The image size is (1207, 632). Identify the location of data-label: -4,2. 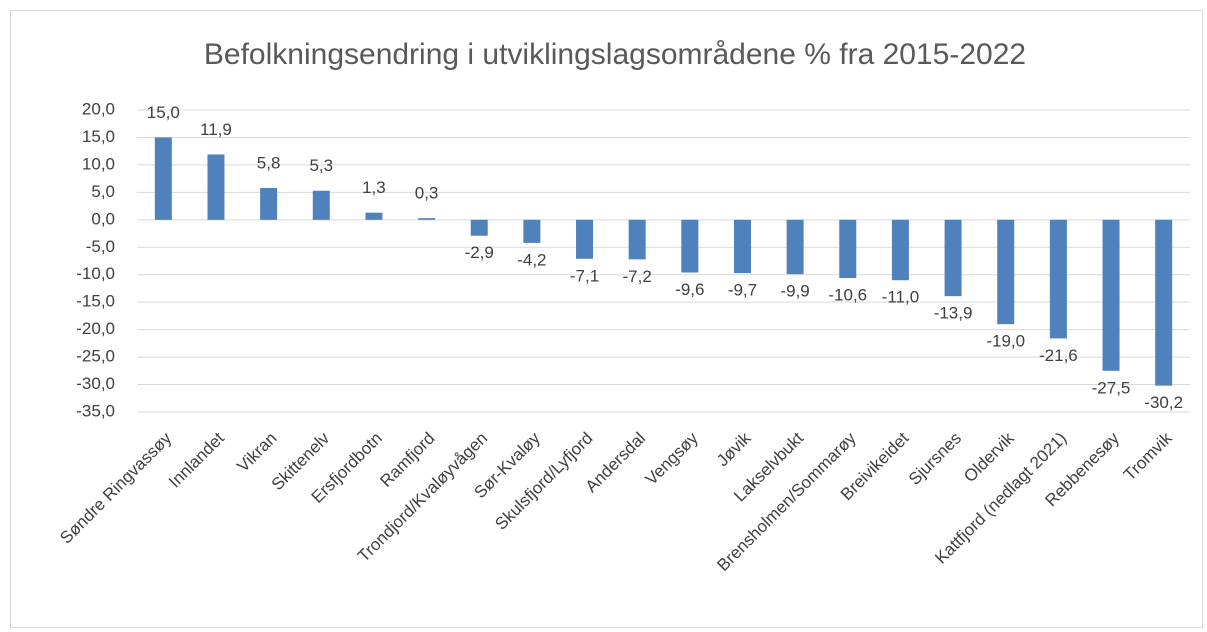
(531, 259).